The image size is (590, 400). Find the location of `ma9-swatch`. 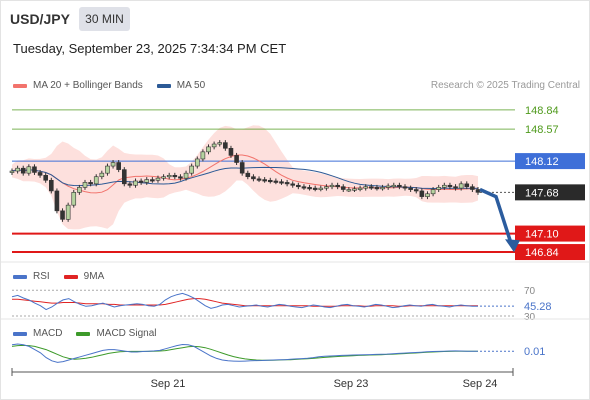

ma9-swatch is located at coordinates (70, 276).